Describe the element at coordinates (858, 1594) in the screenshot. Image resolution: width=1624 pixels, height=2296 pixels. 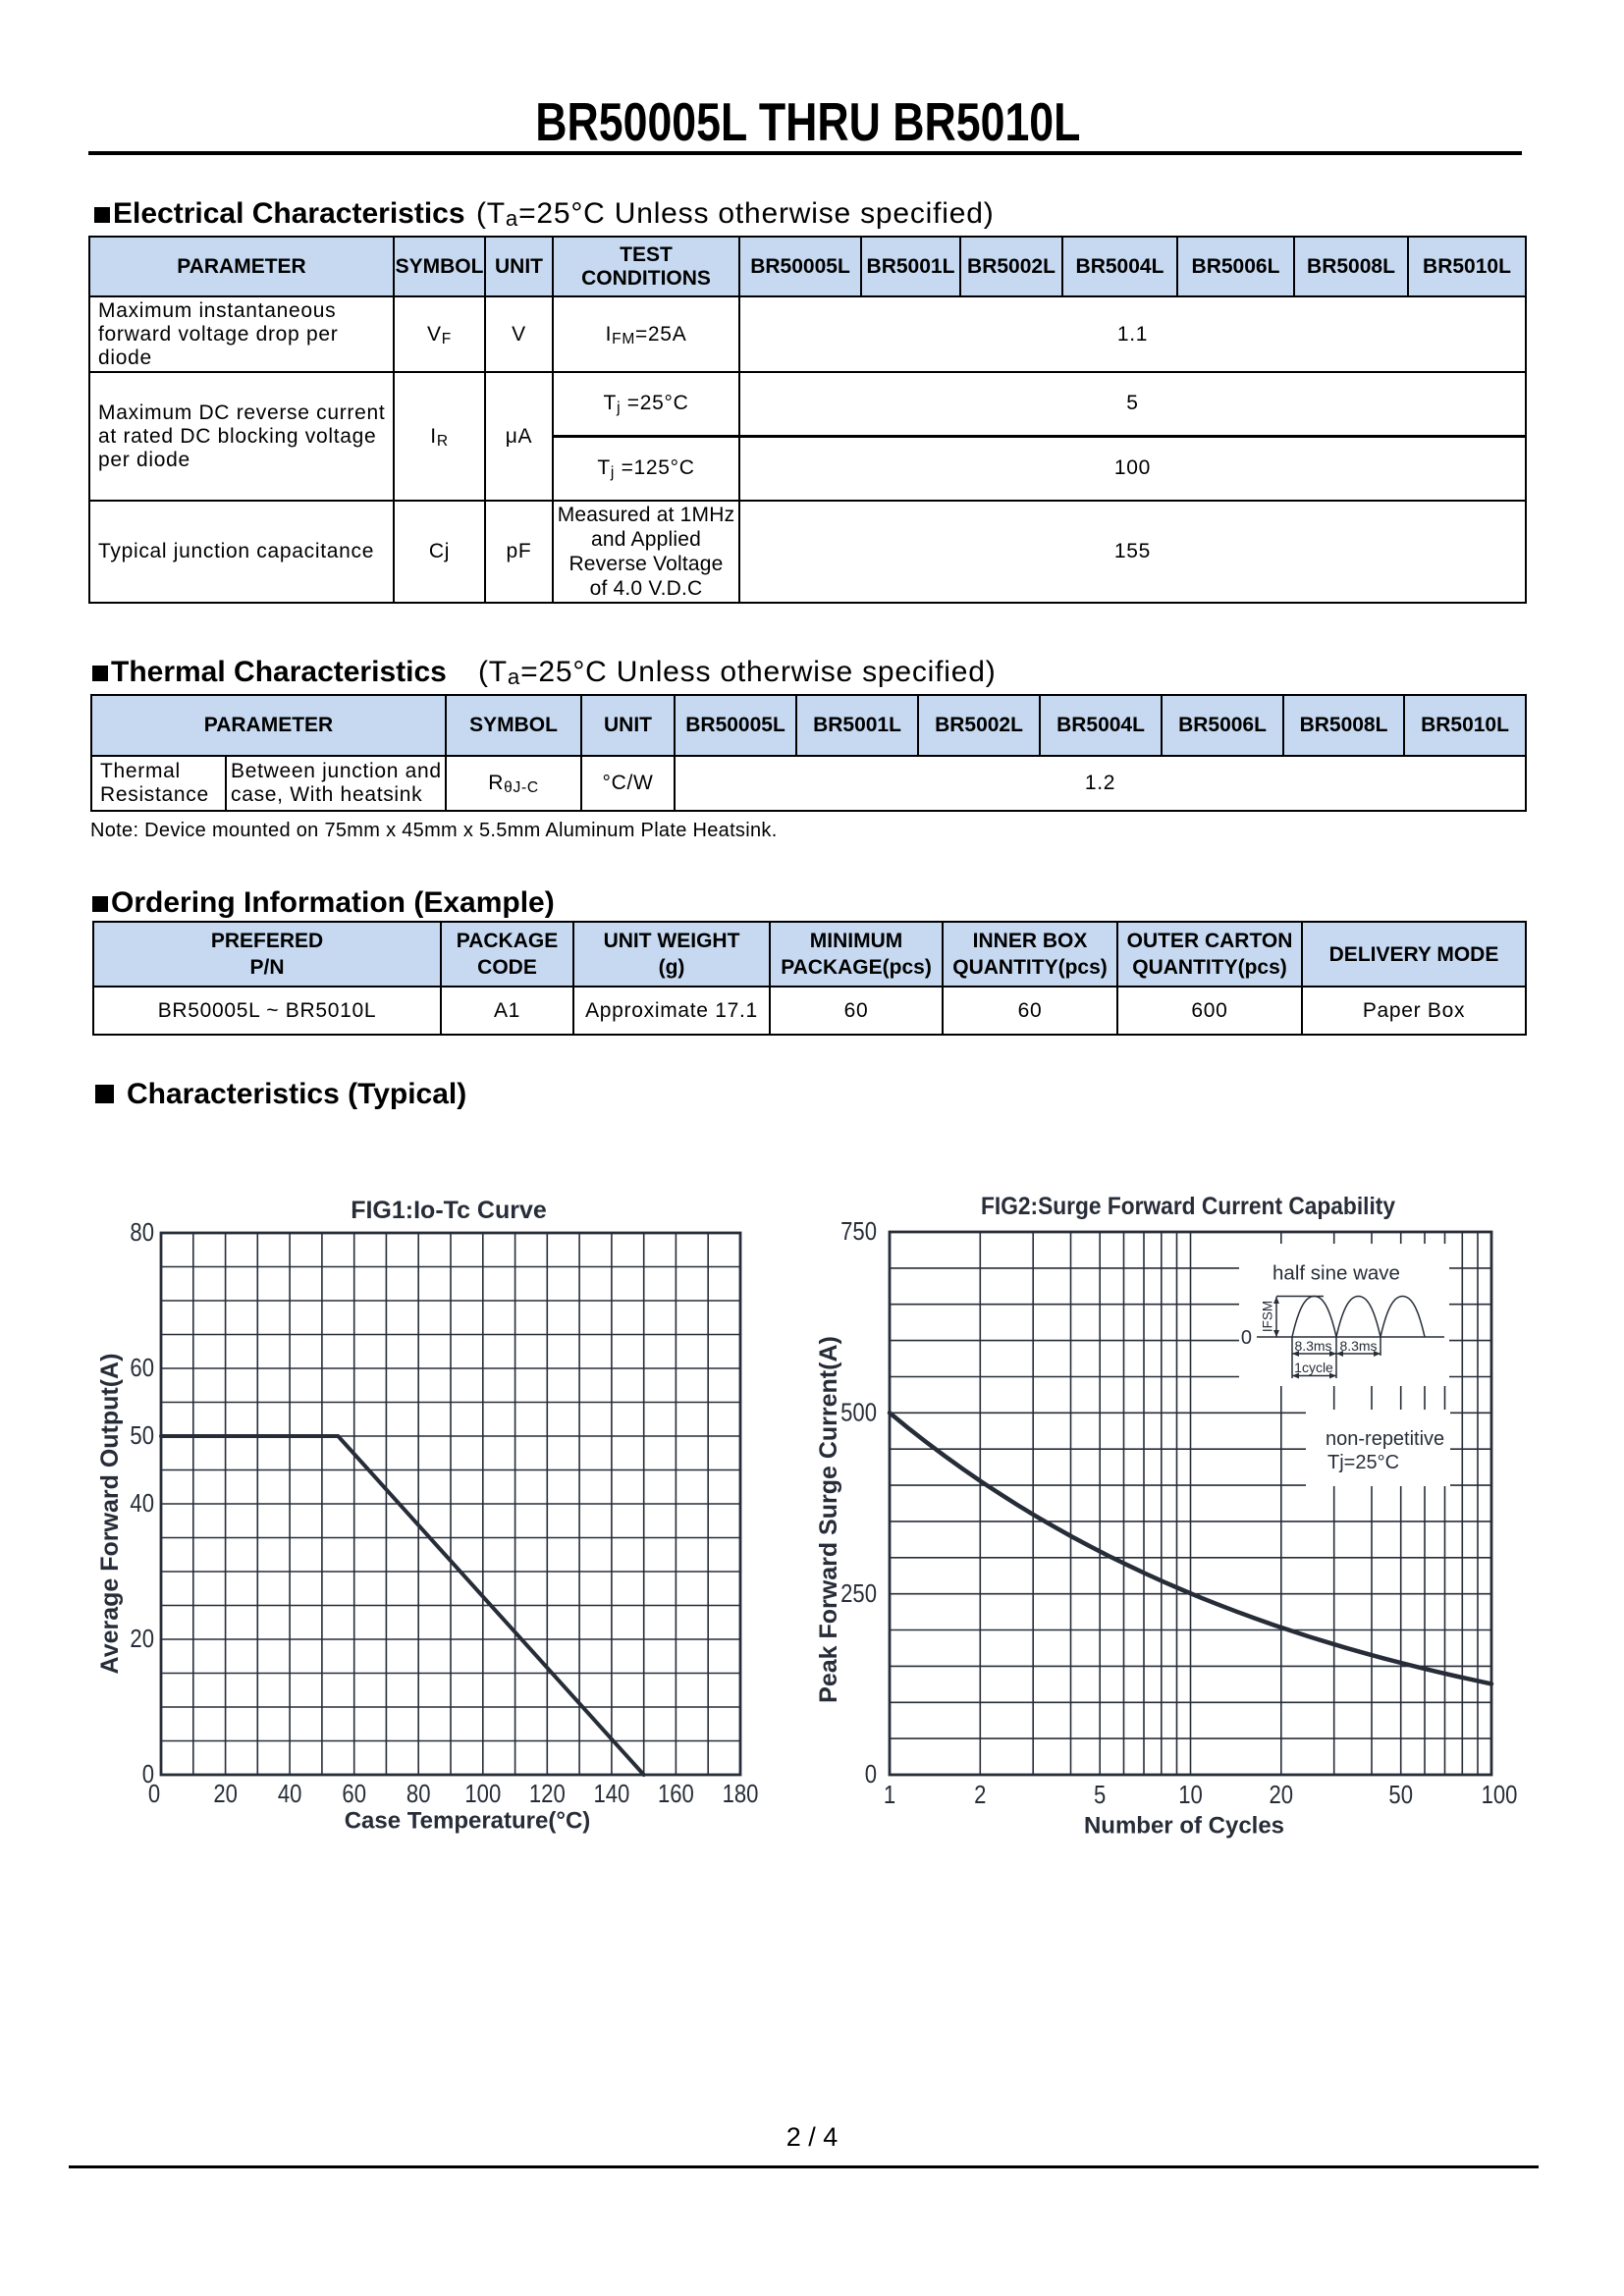
I see `svg-text: 250` at that location.